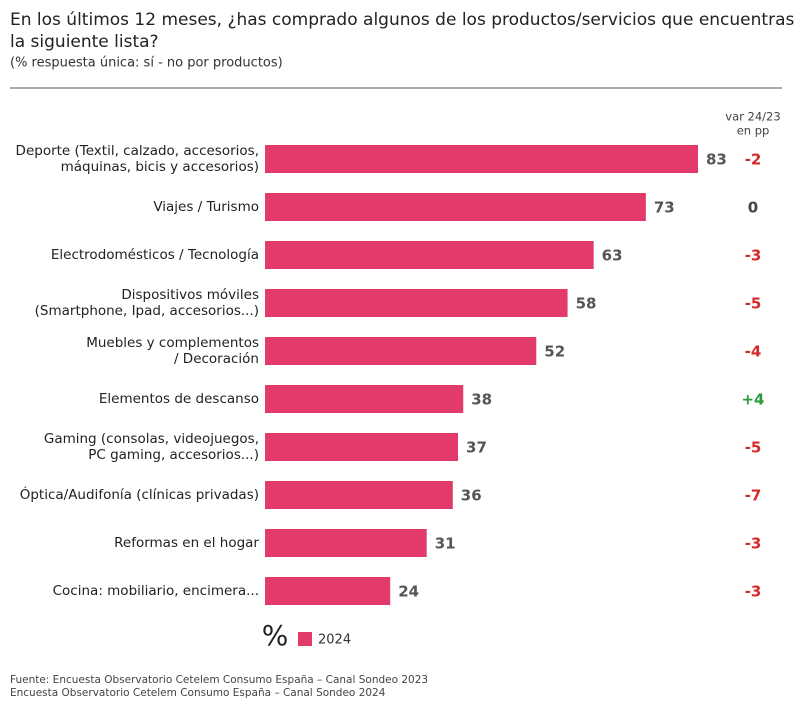 The width and height of the screenshot is (794, 727). Describe the element at coordinates (173, 455) in the screenshot. I see `category-label: PC gaming, accesorios...)` at that location.